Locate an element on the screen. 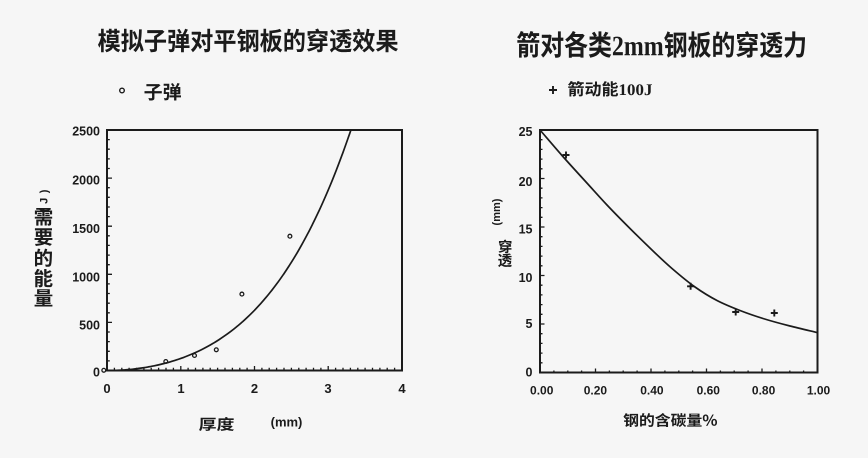  svg-text: 2000 is located at coordinates (86, 180).